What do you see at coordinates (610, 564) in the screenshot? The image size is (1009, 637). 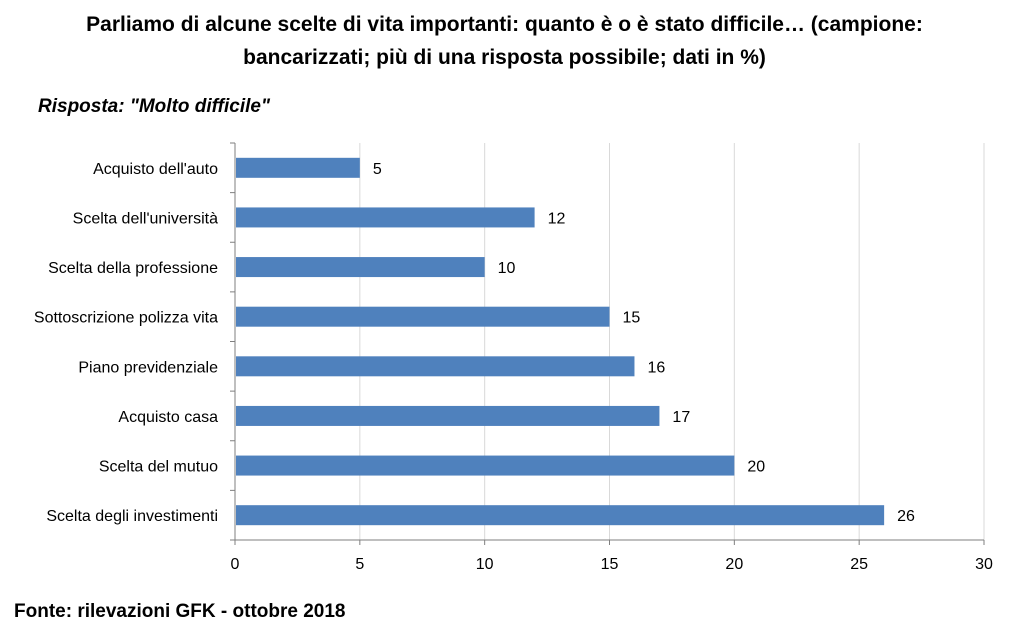 I see `x-tick-label: 15` at bounding box center [610, 564].